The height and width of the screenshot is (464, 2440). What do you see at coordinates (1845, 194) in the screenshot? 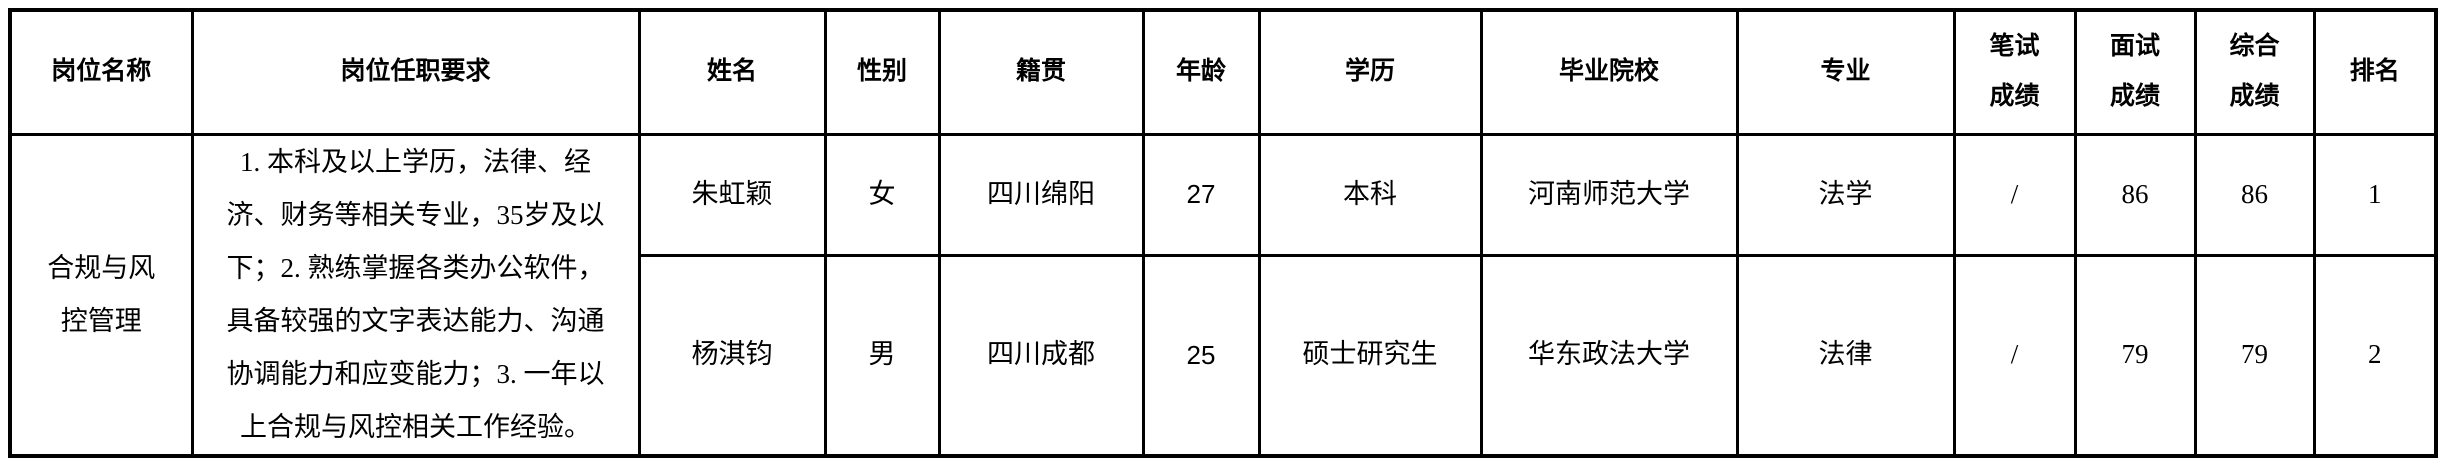
I see `candidate-major-cell: 法学` at bounding box center [1845, 194].